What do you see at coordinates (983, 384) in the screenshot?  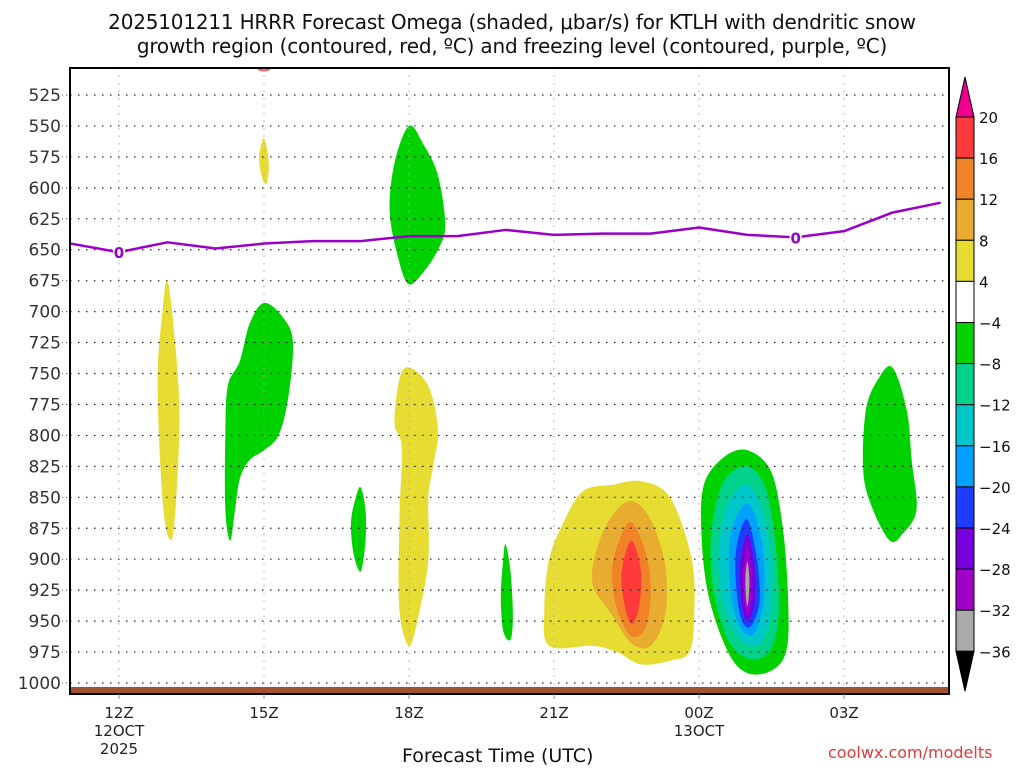 I see `colorbar: 20 16 12 8 4 −4 −8 −12 −16 −20 −24 −28 −32 −36` at bounding box center [983, 384].